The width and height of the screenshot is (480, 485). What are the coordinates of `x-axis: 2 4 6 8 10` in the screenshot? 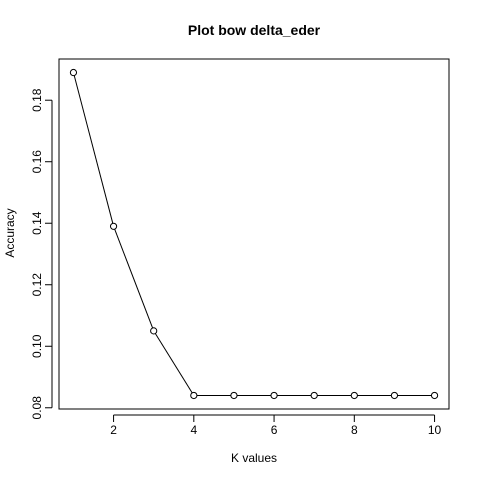 It's located at (275, 426).